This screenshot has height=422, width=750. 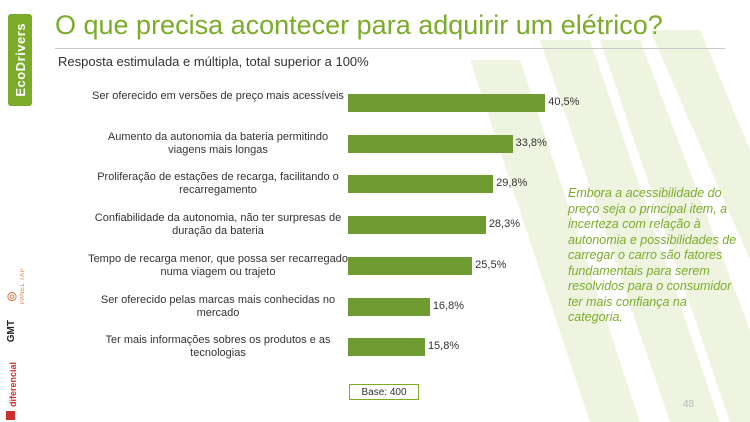 I want to click on bar-value-label: 40,5%, so click(x=564, y=102).